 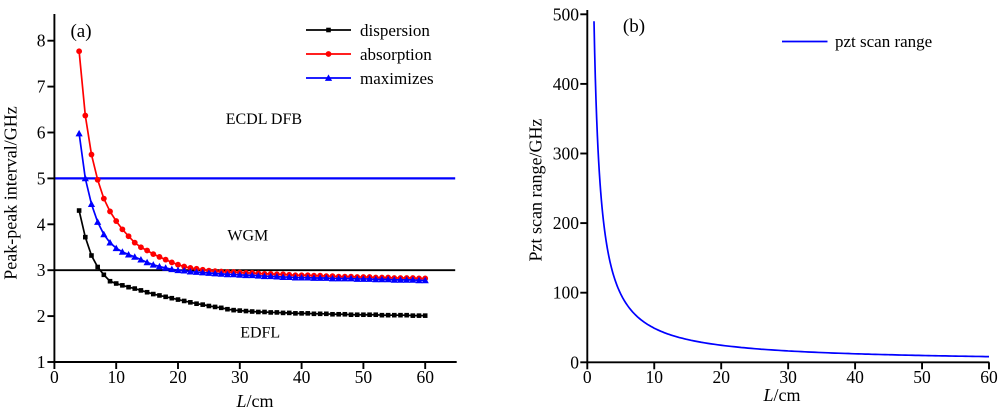 What do you see at coordinates (655, 377) in the screenshot?
I see `panel-b-x-tick-label: 10` at bounding box center [655, 377].